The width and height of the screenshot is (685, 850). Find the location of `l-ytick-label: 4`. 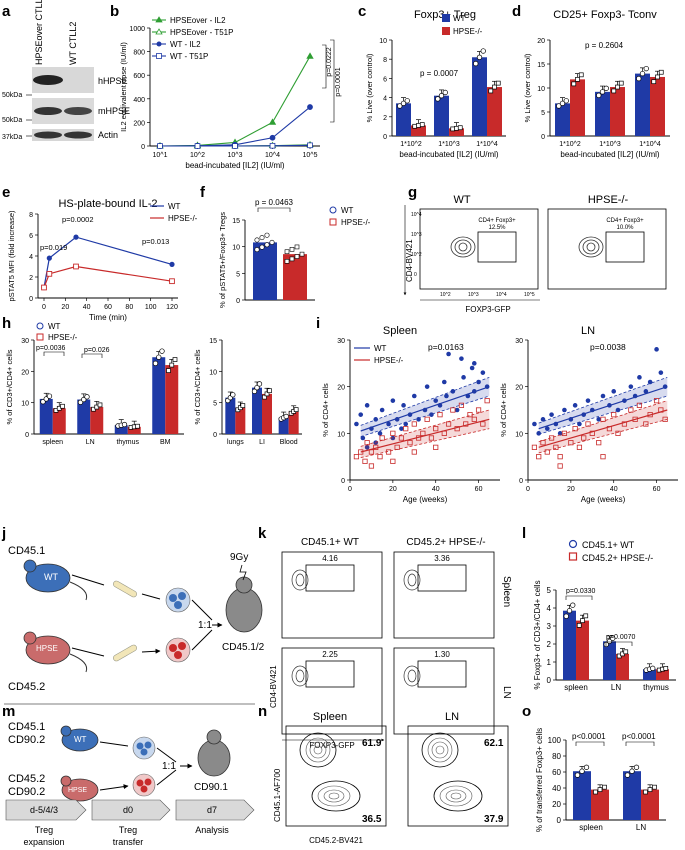

l-ytick-label: 4 is located at coordinates (549, 608).